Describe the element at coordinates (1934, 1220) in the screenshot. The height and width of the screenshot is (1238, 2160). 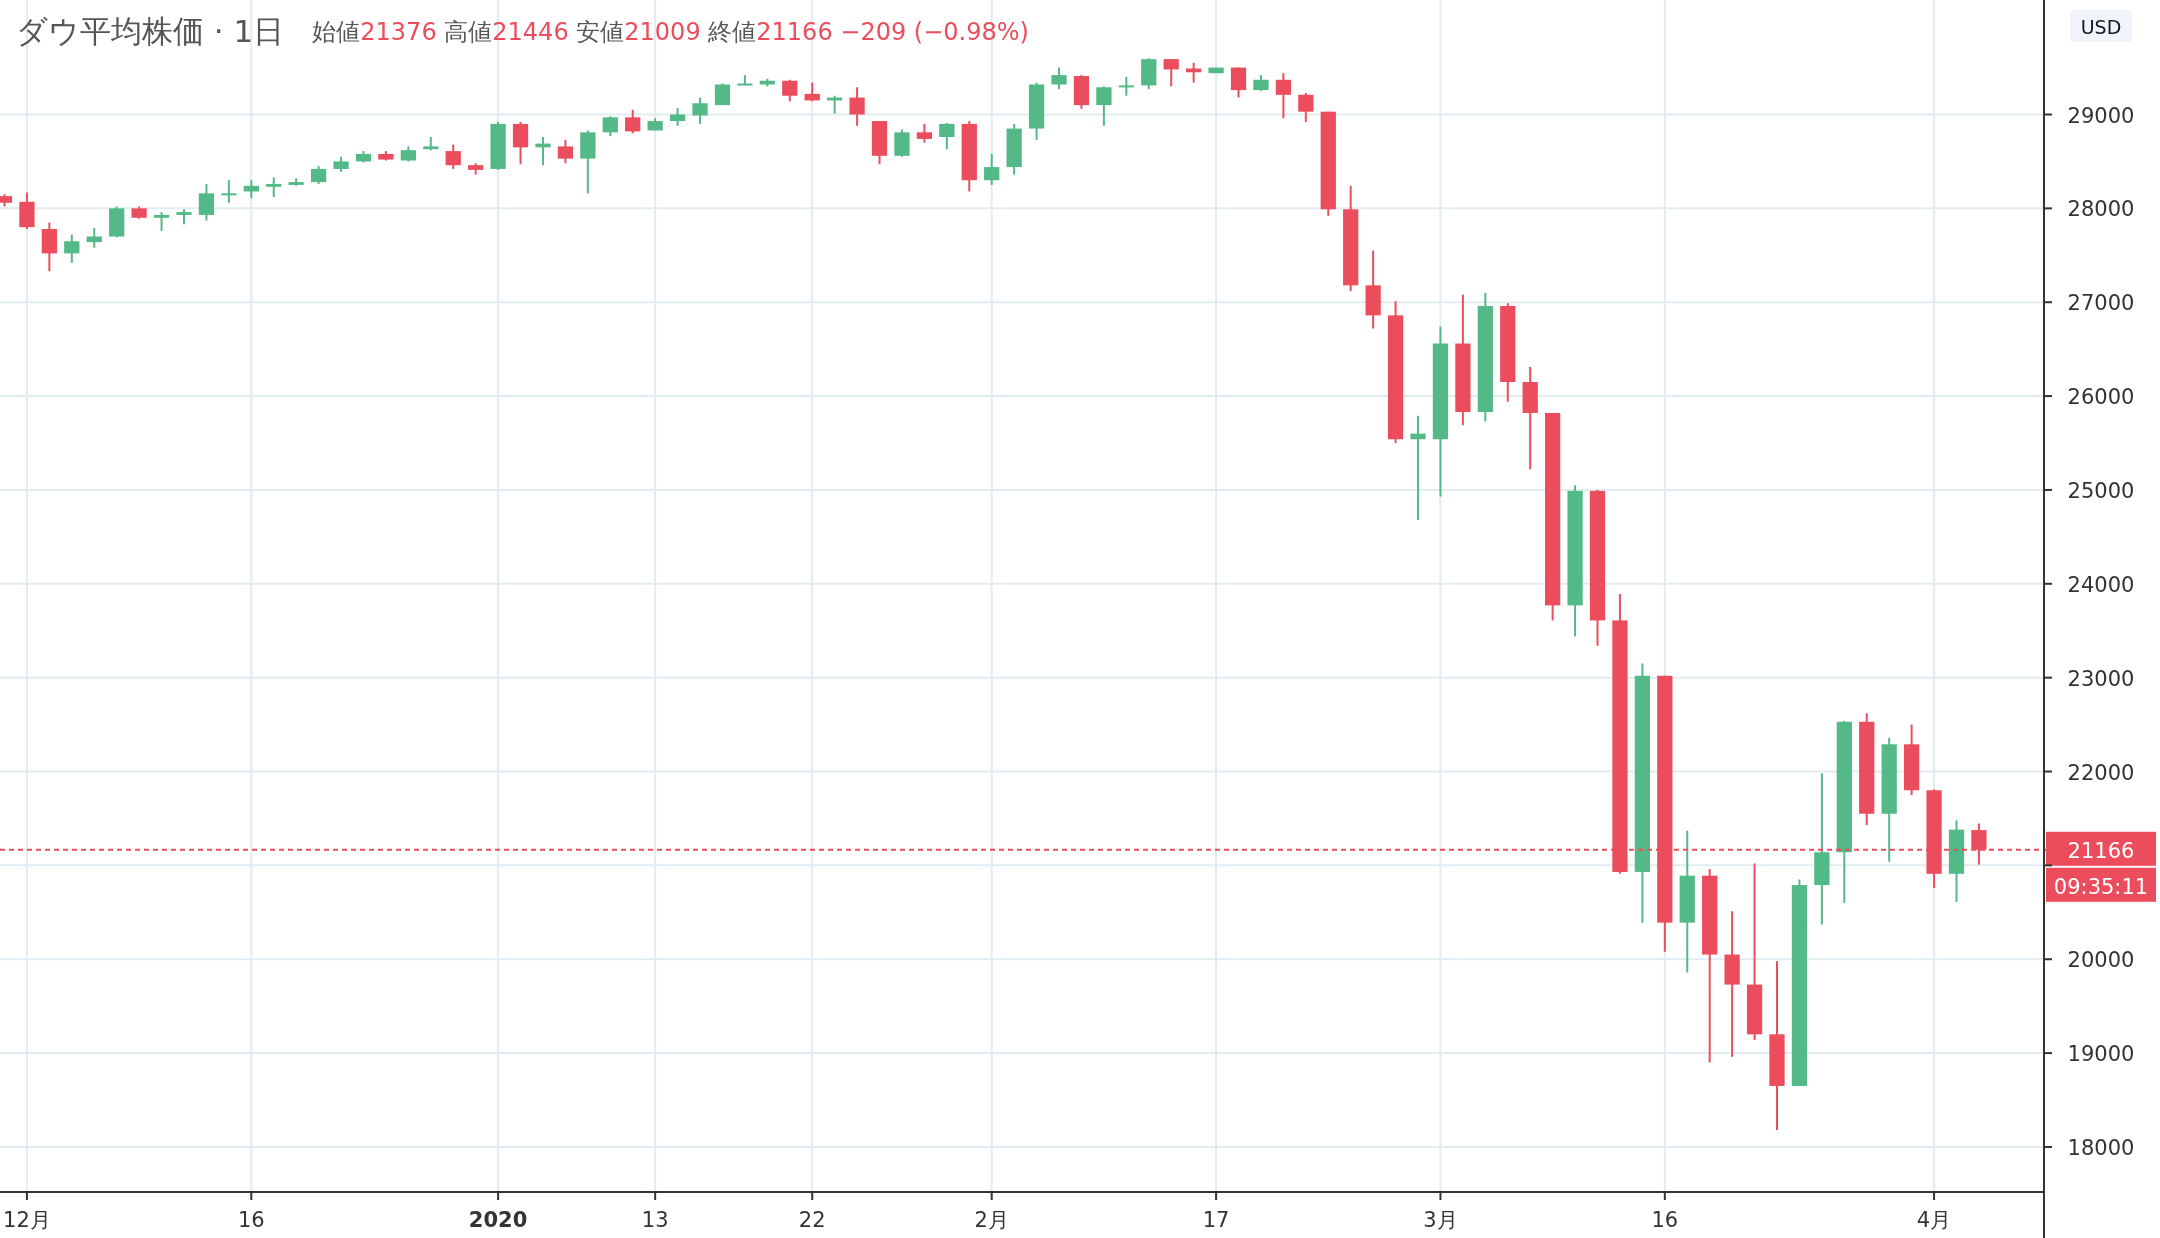
I see `x-tick-label: 4月` at that location.